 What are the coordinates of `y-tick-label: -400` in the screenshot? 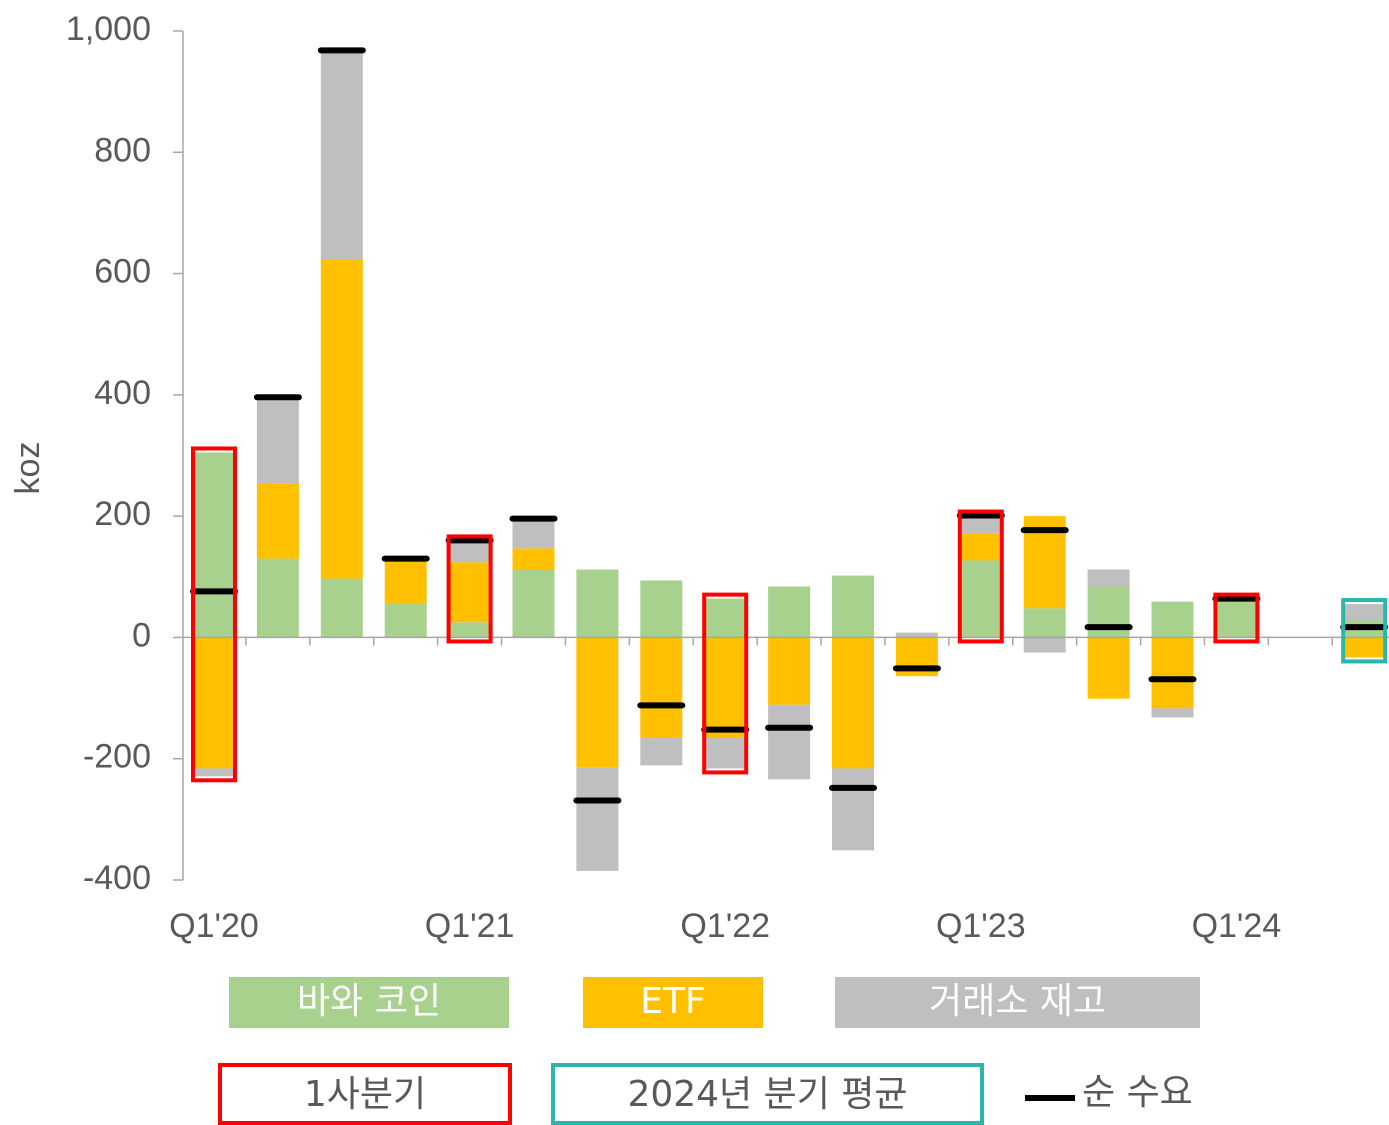 It's located at (117, 878).